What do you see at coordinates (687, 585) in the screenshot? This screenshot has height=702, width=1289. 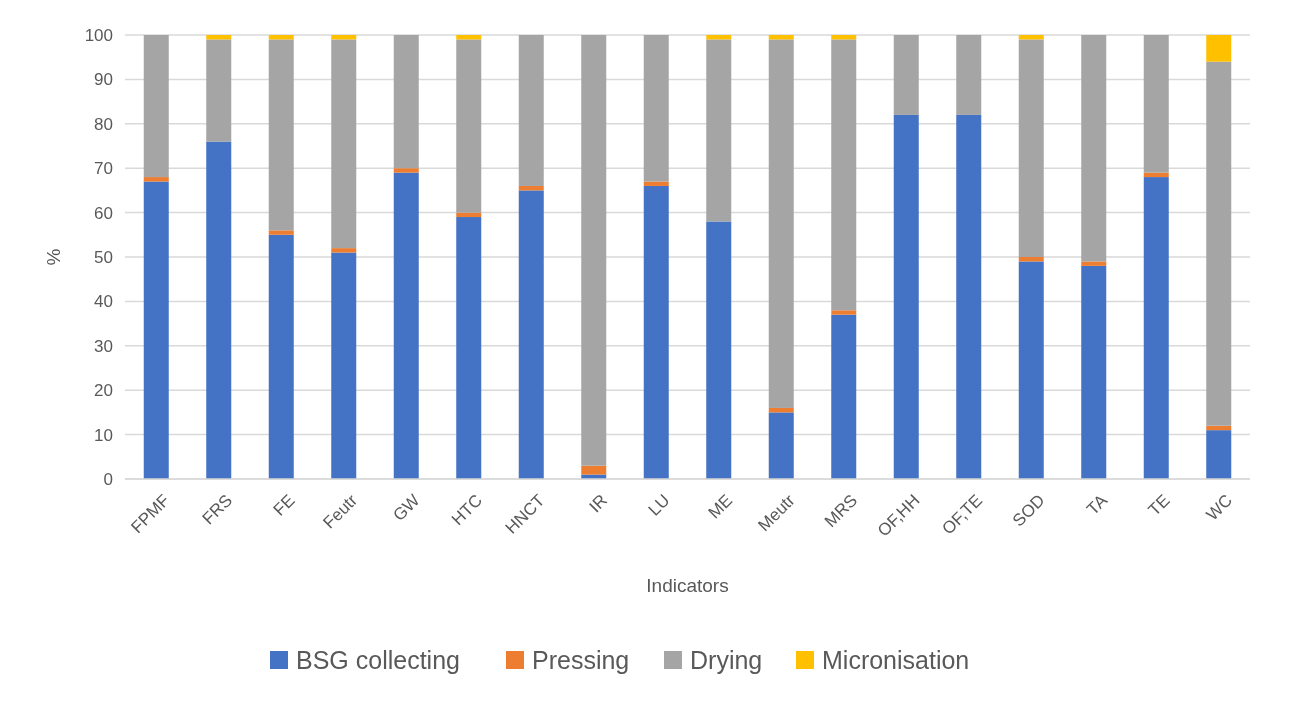 I see `x-axis-title: Indicators` at bounding box center [687, 585].